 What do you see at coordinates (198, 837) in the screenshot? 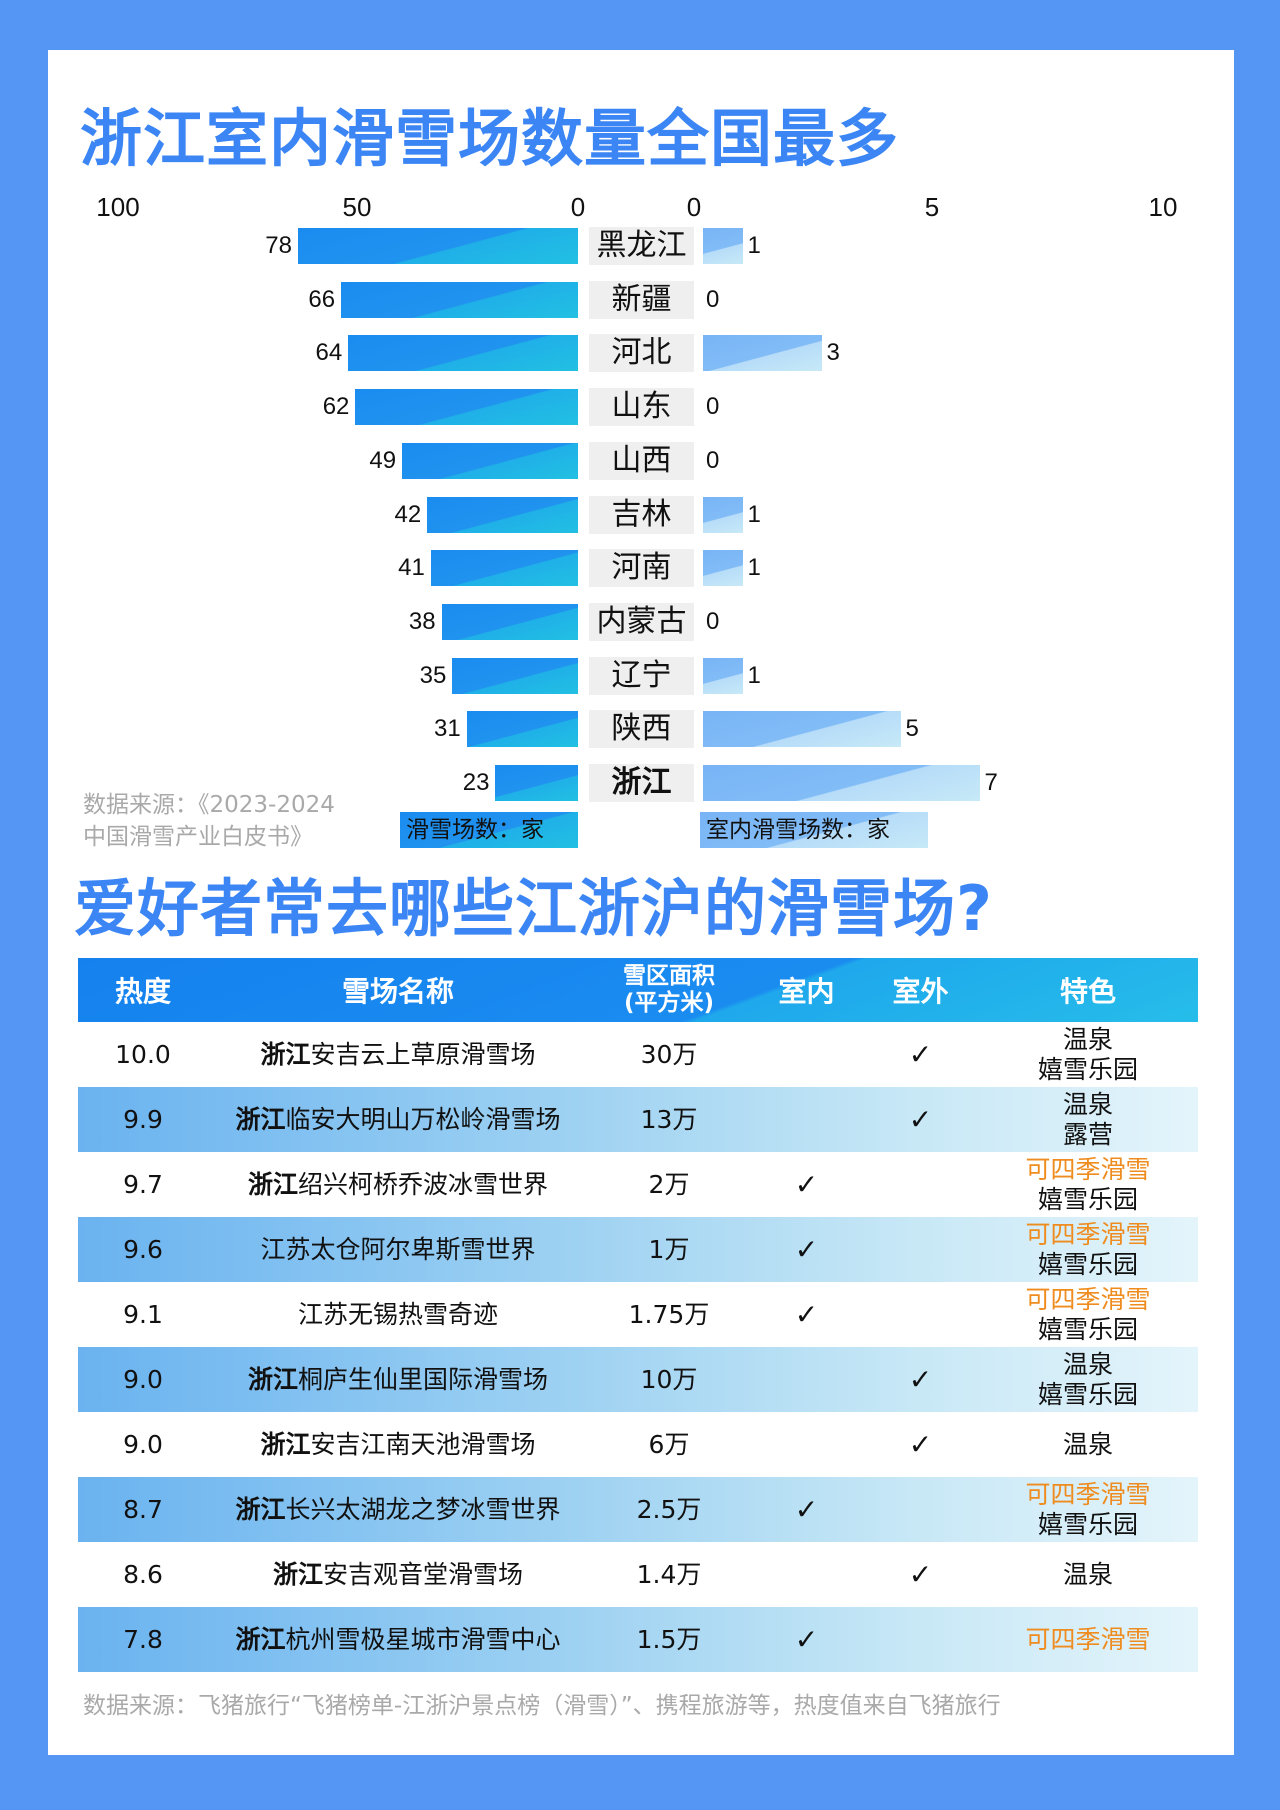
I see `chart-source-line: 中国滑雪产业白皮书》` at bounding box center [198, 837].